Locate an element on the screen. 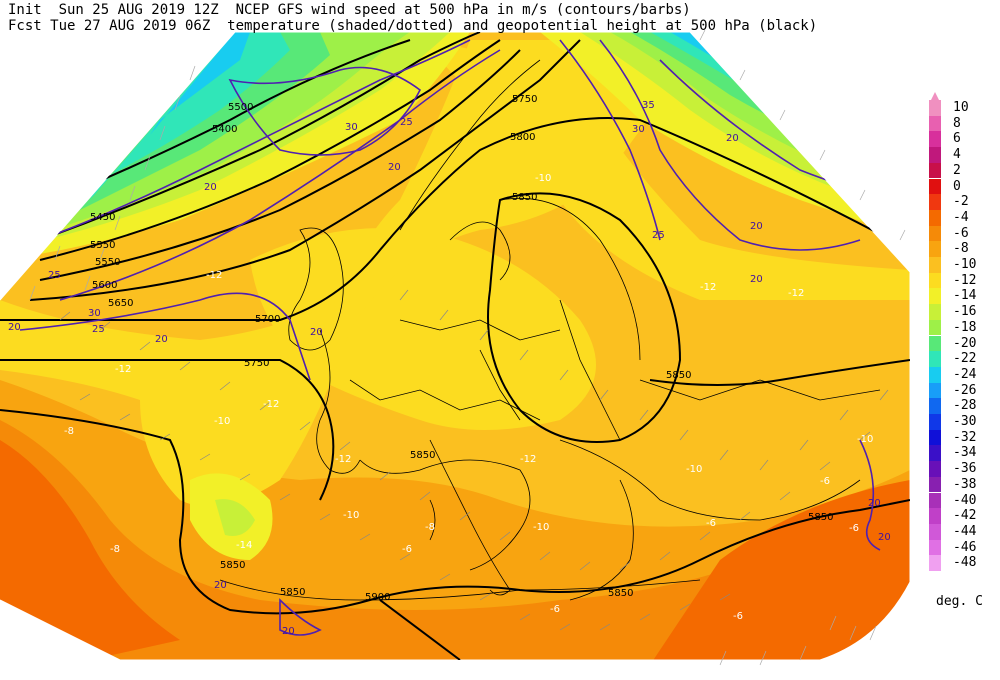 The image size is (1000, 680). legend-label: -38 is located at coordinates (965, 484).